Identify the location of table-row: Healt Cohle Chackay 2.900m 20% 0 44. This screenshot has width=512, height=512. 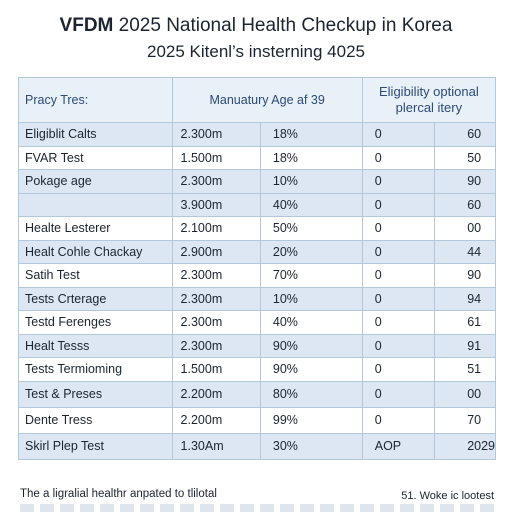
(257, 251).